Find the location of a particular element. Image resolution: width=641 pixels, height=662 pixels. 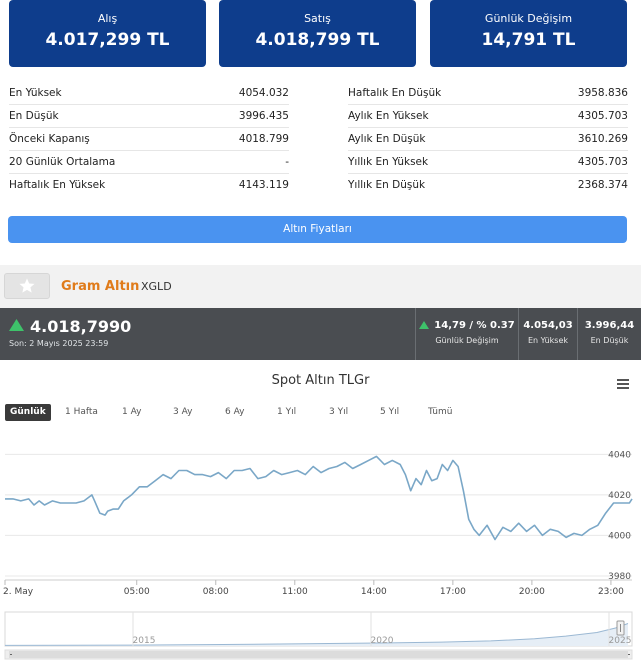

buy-card: Alış 4.017,299 TL is located at coordinates (107, 33).